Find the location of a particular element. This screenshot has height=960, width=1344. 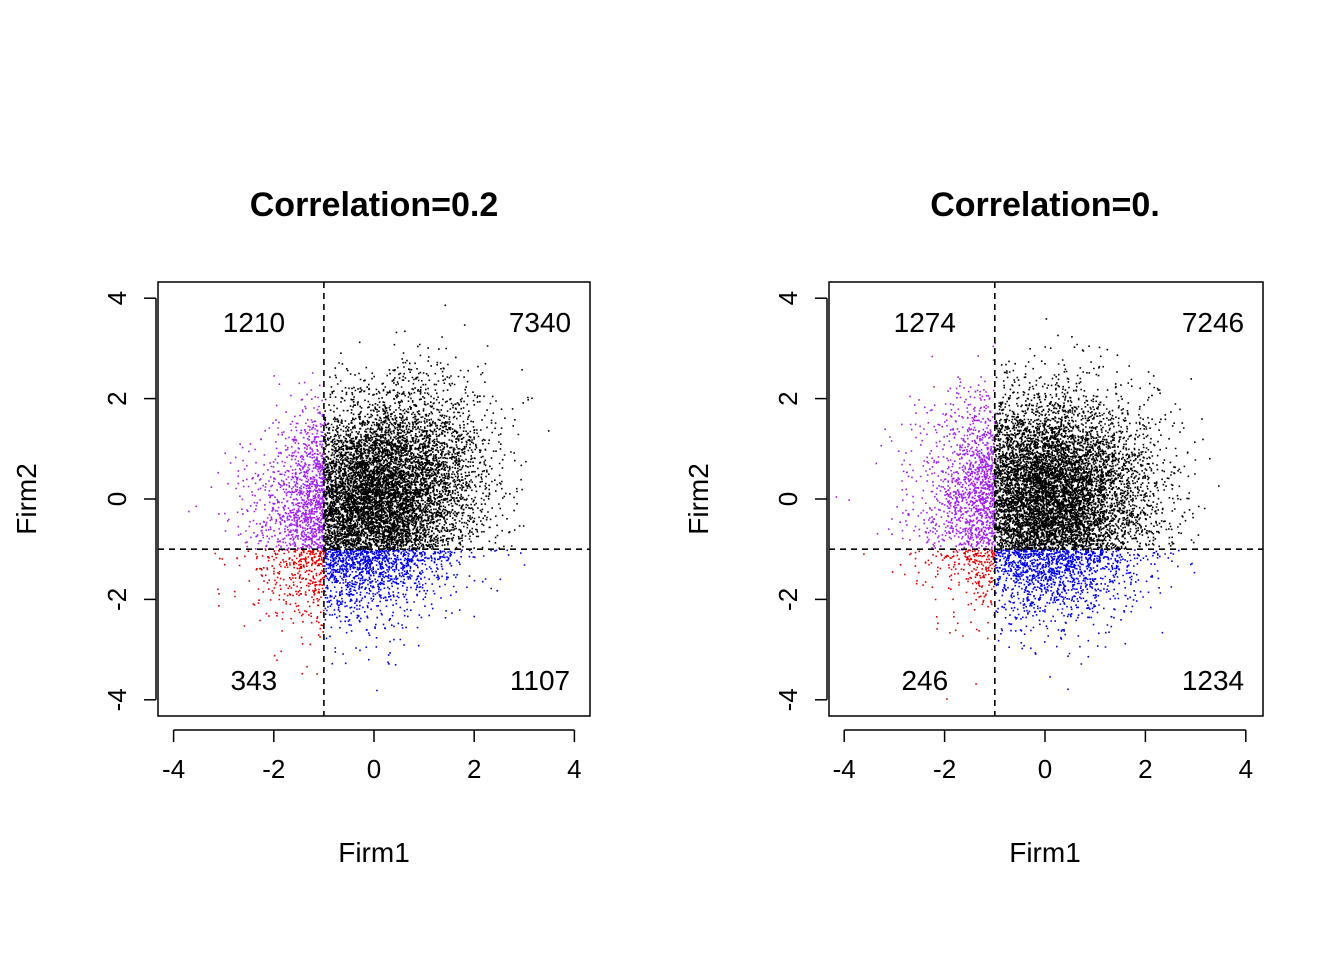

quadrant-counts: 1210 7340 343 1107 is located at coordinates (397, 501).